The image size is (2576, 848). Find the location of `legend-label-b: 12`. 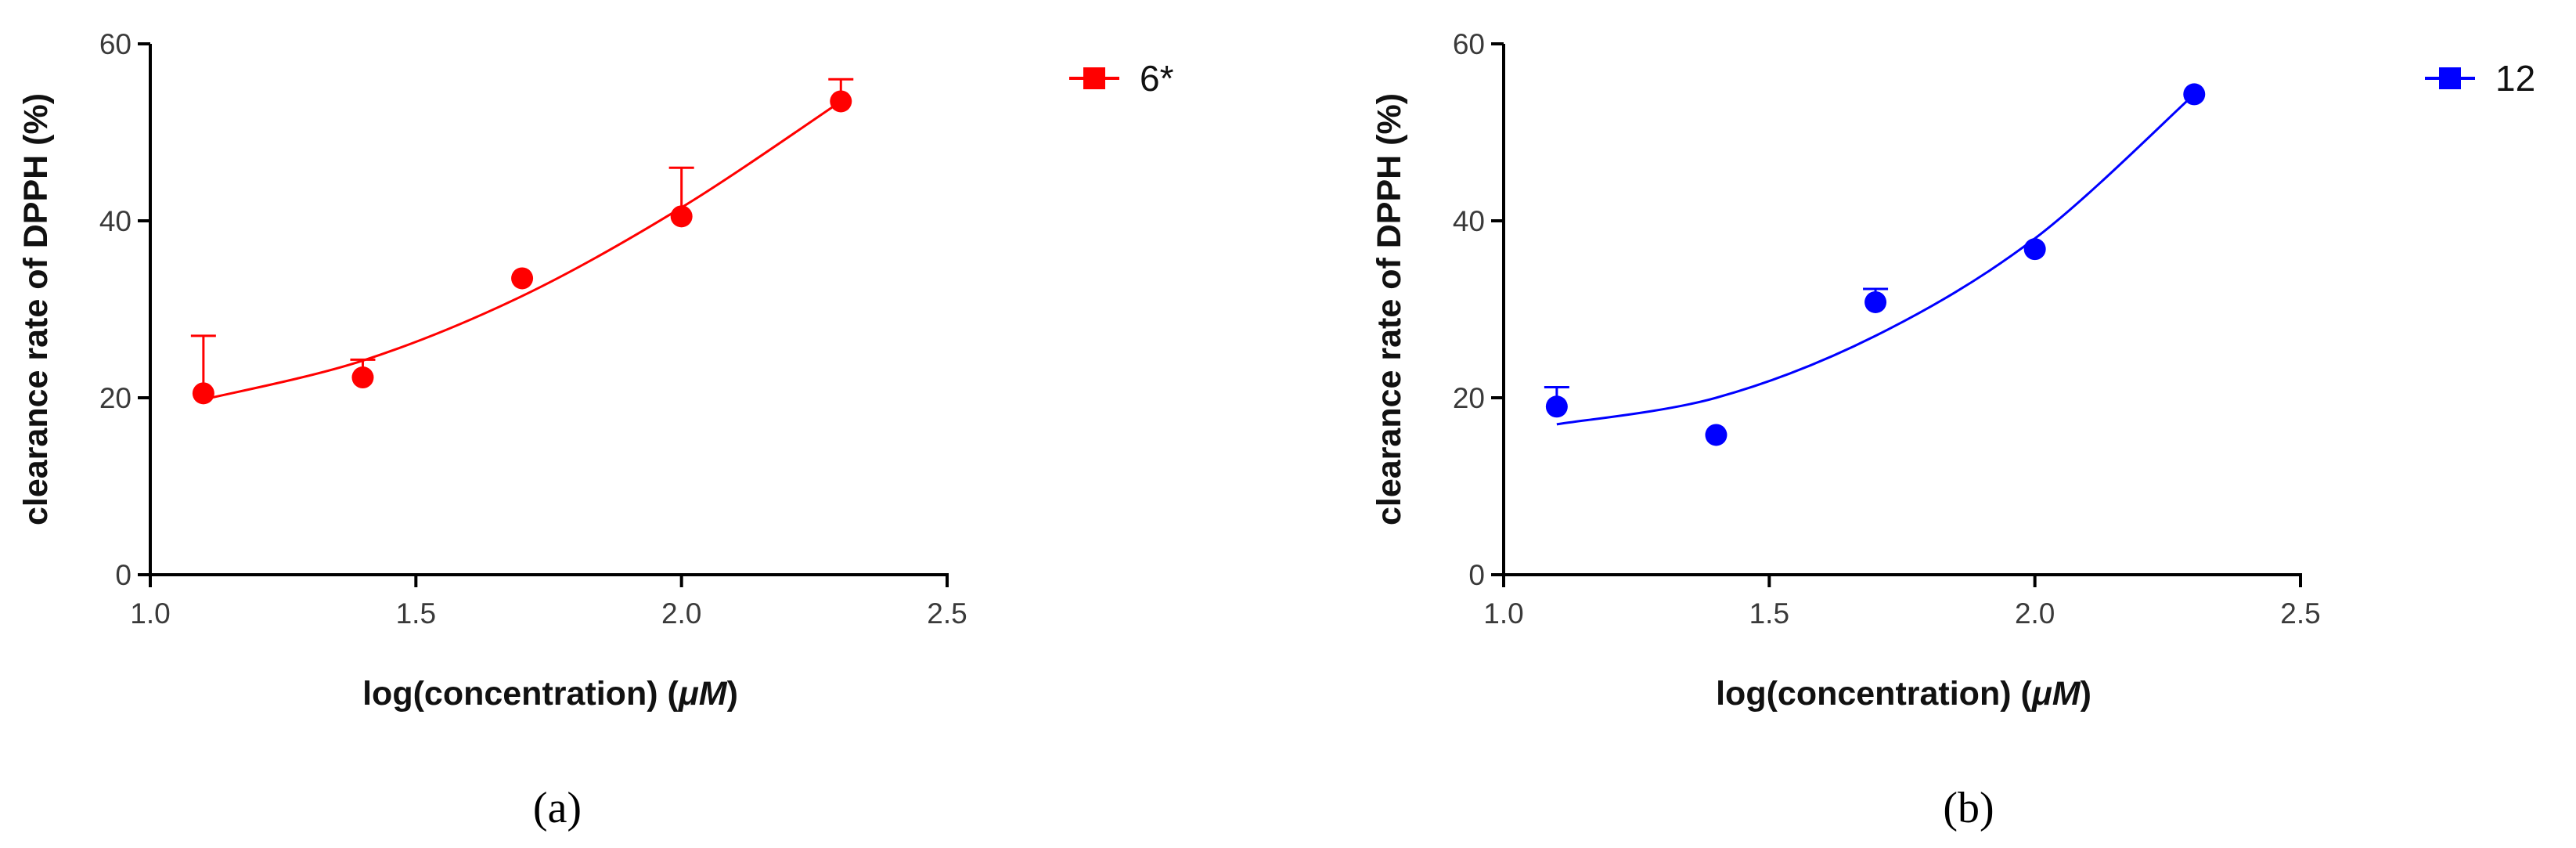

legend-label-b: 12 is located at coordinates (2515, 78).